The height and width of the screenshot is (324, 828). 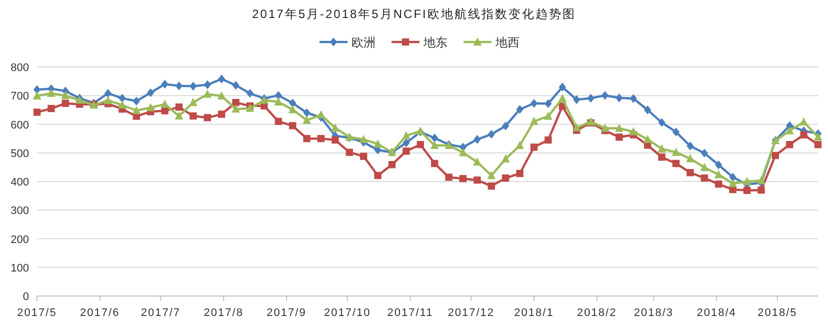 I want to click on y-tick-label: 600, so click(x=19, y=125).